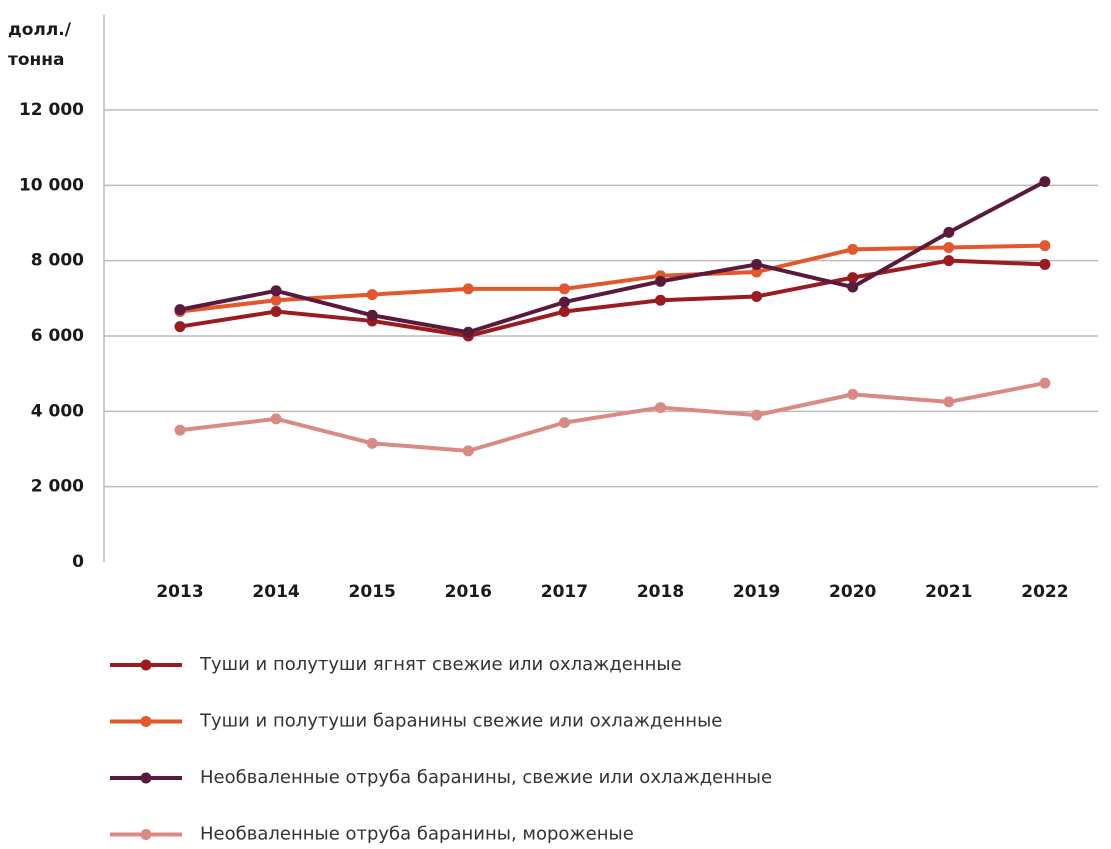 The width and height of the screenshot is (1111, 849). I want to click on x-tick-label: 2018, so click(660, 592).